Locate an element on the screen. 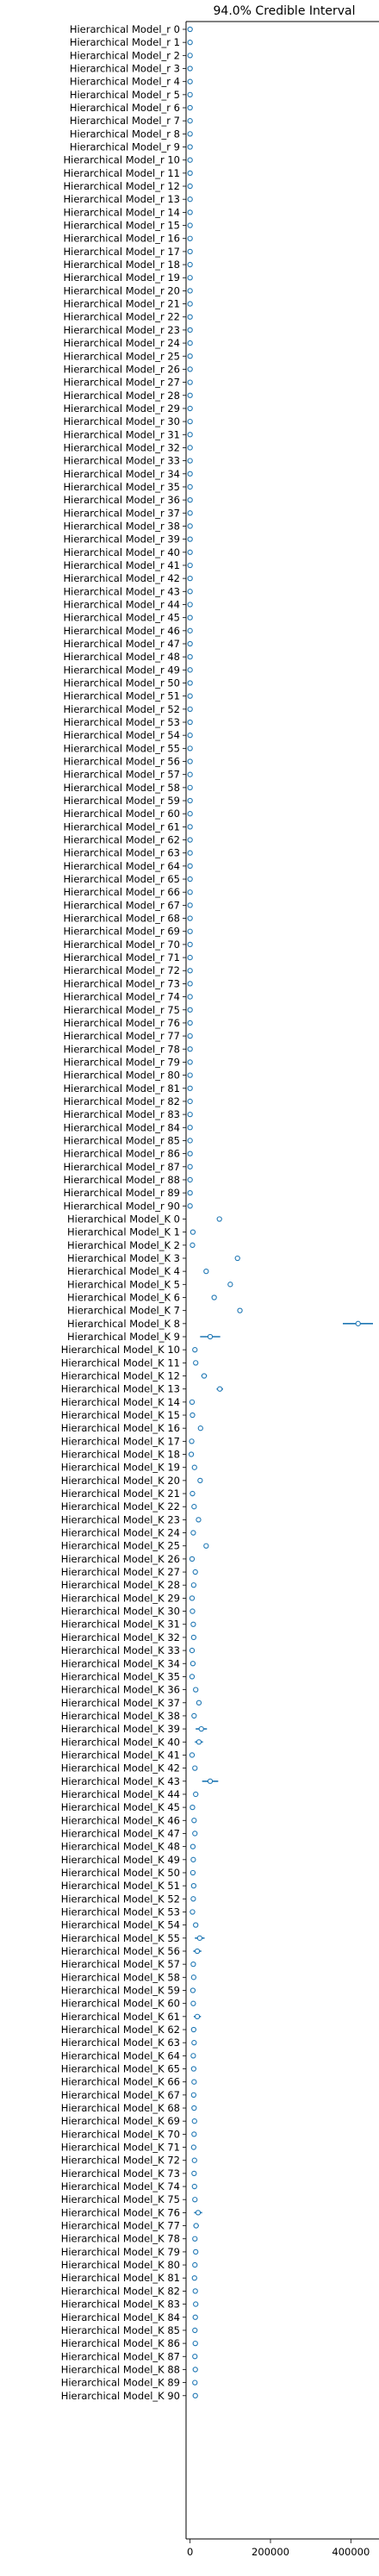 The image size is (379, 2576). y-tick-label: Hierarchical Model_r 80 is located at coordinates (122, 1076).